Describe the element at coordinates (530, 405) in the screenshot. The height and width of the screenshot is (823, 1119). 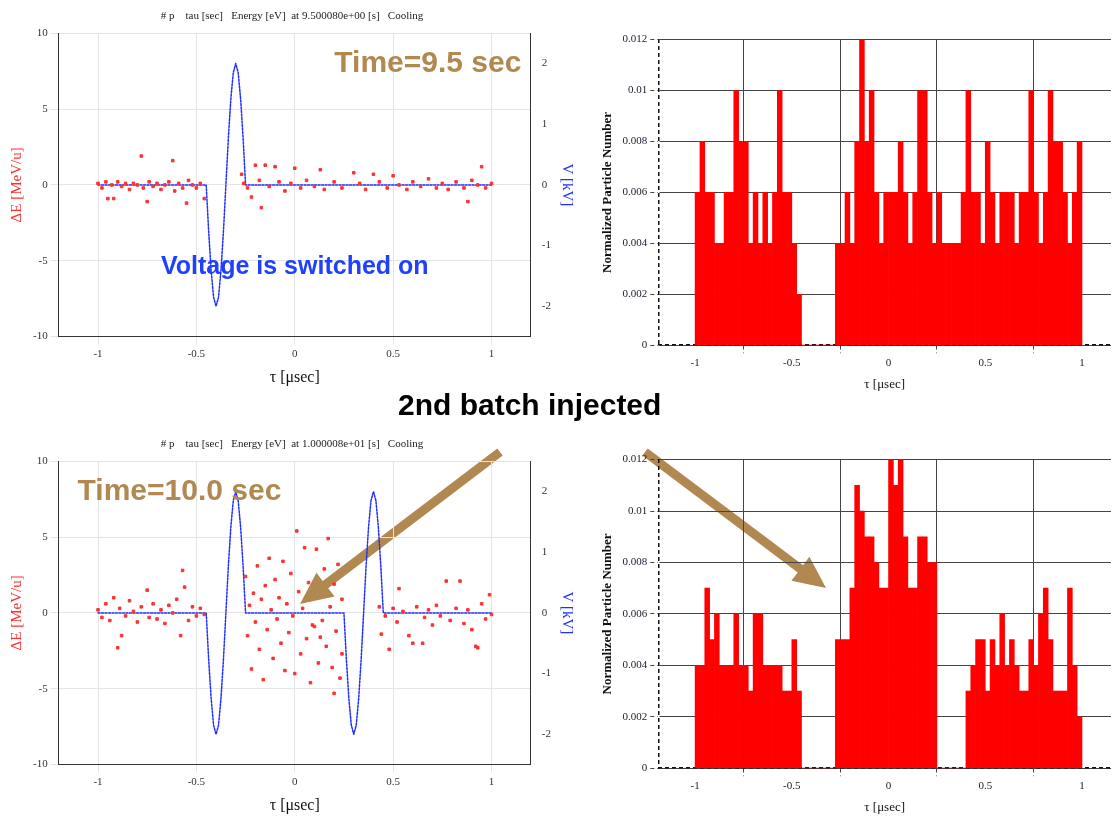
I see `text: 2nd batch injected` at that location.